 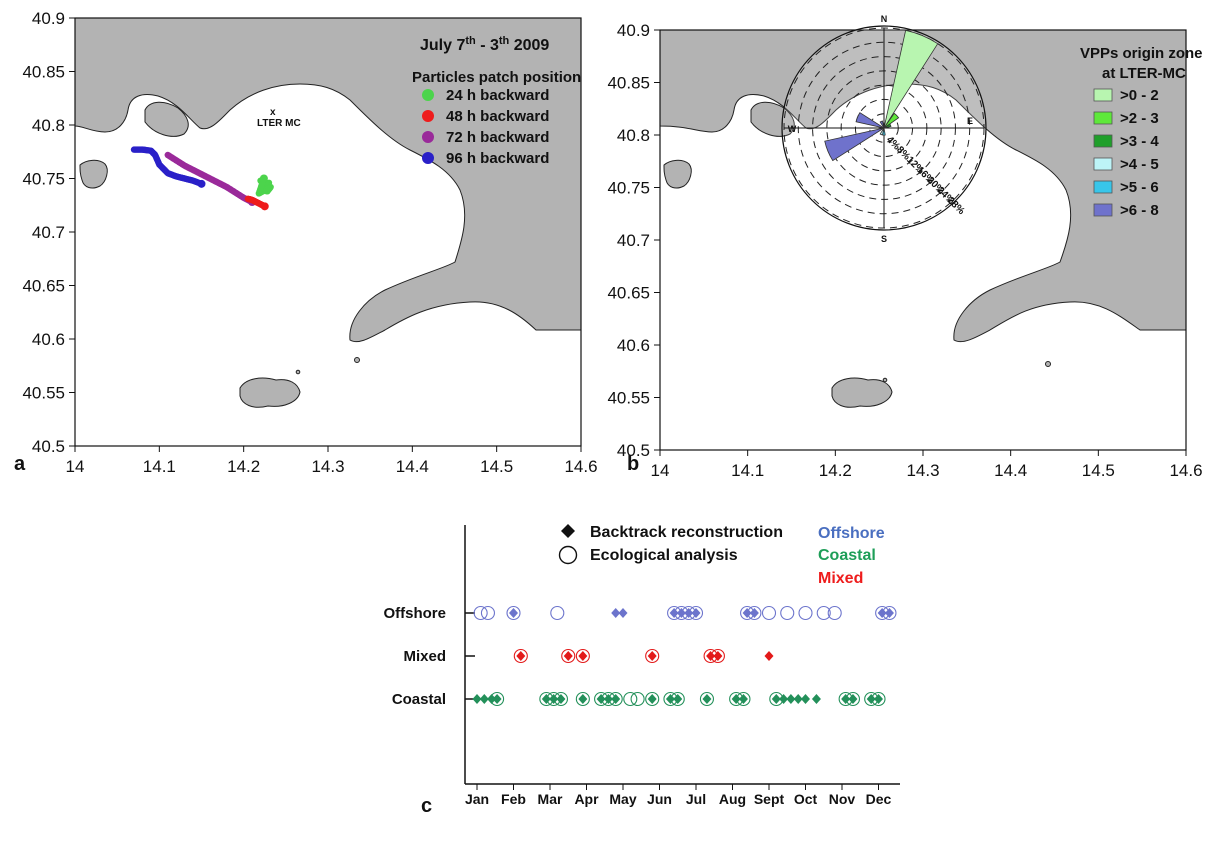 What do you see at coordinates (633, 345) in the screenshot?
I see `y-tick-label: 40.6` at bounding box center [633, 345].